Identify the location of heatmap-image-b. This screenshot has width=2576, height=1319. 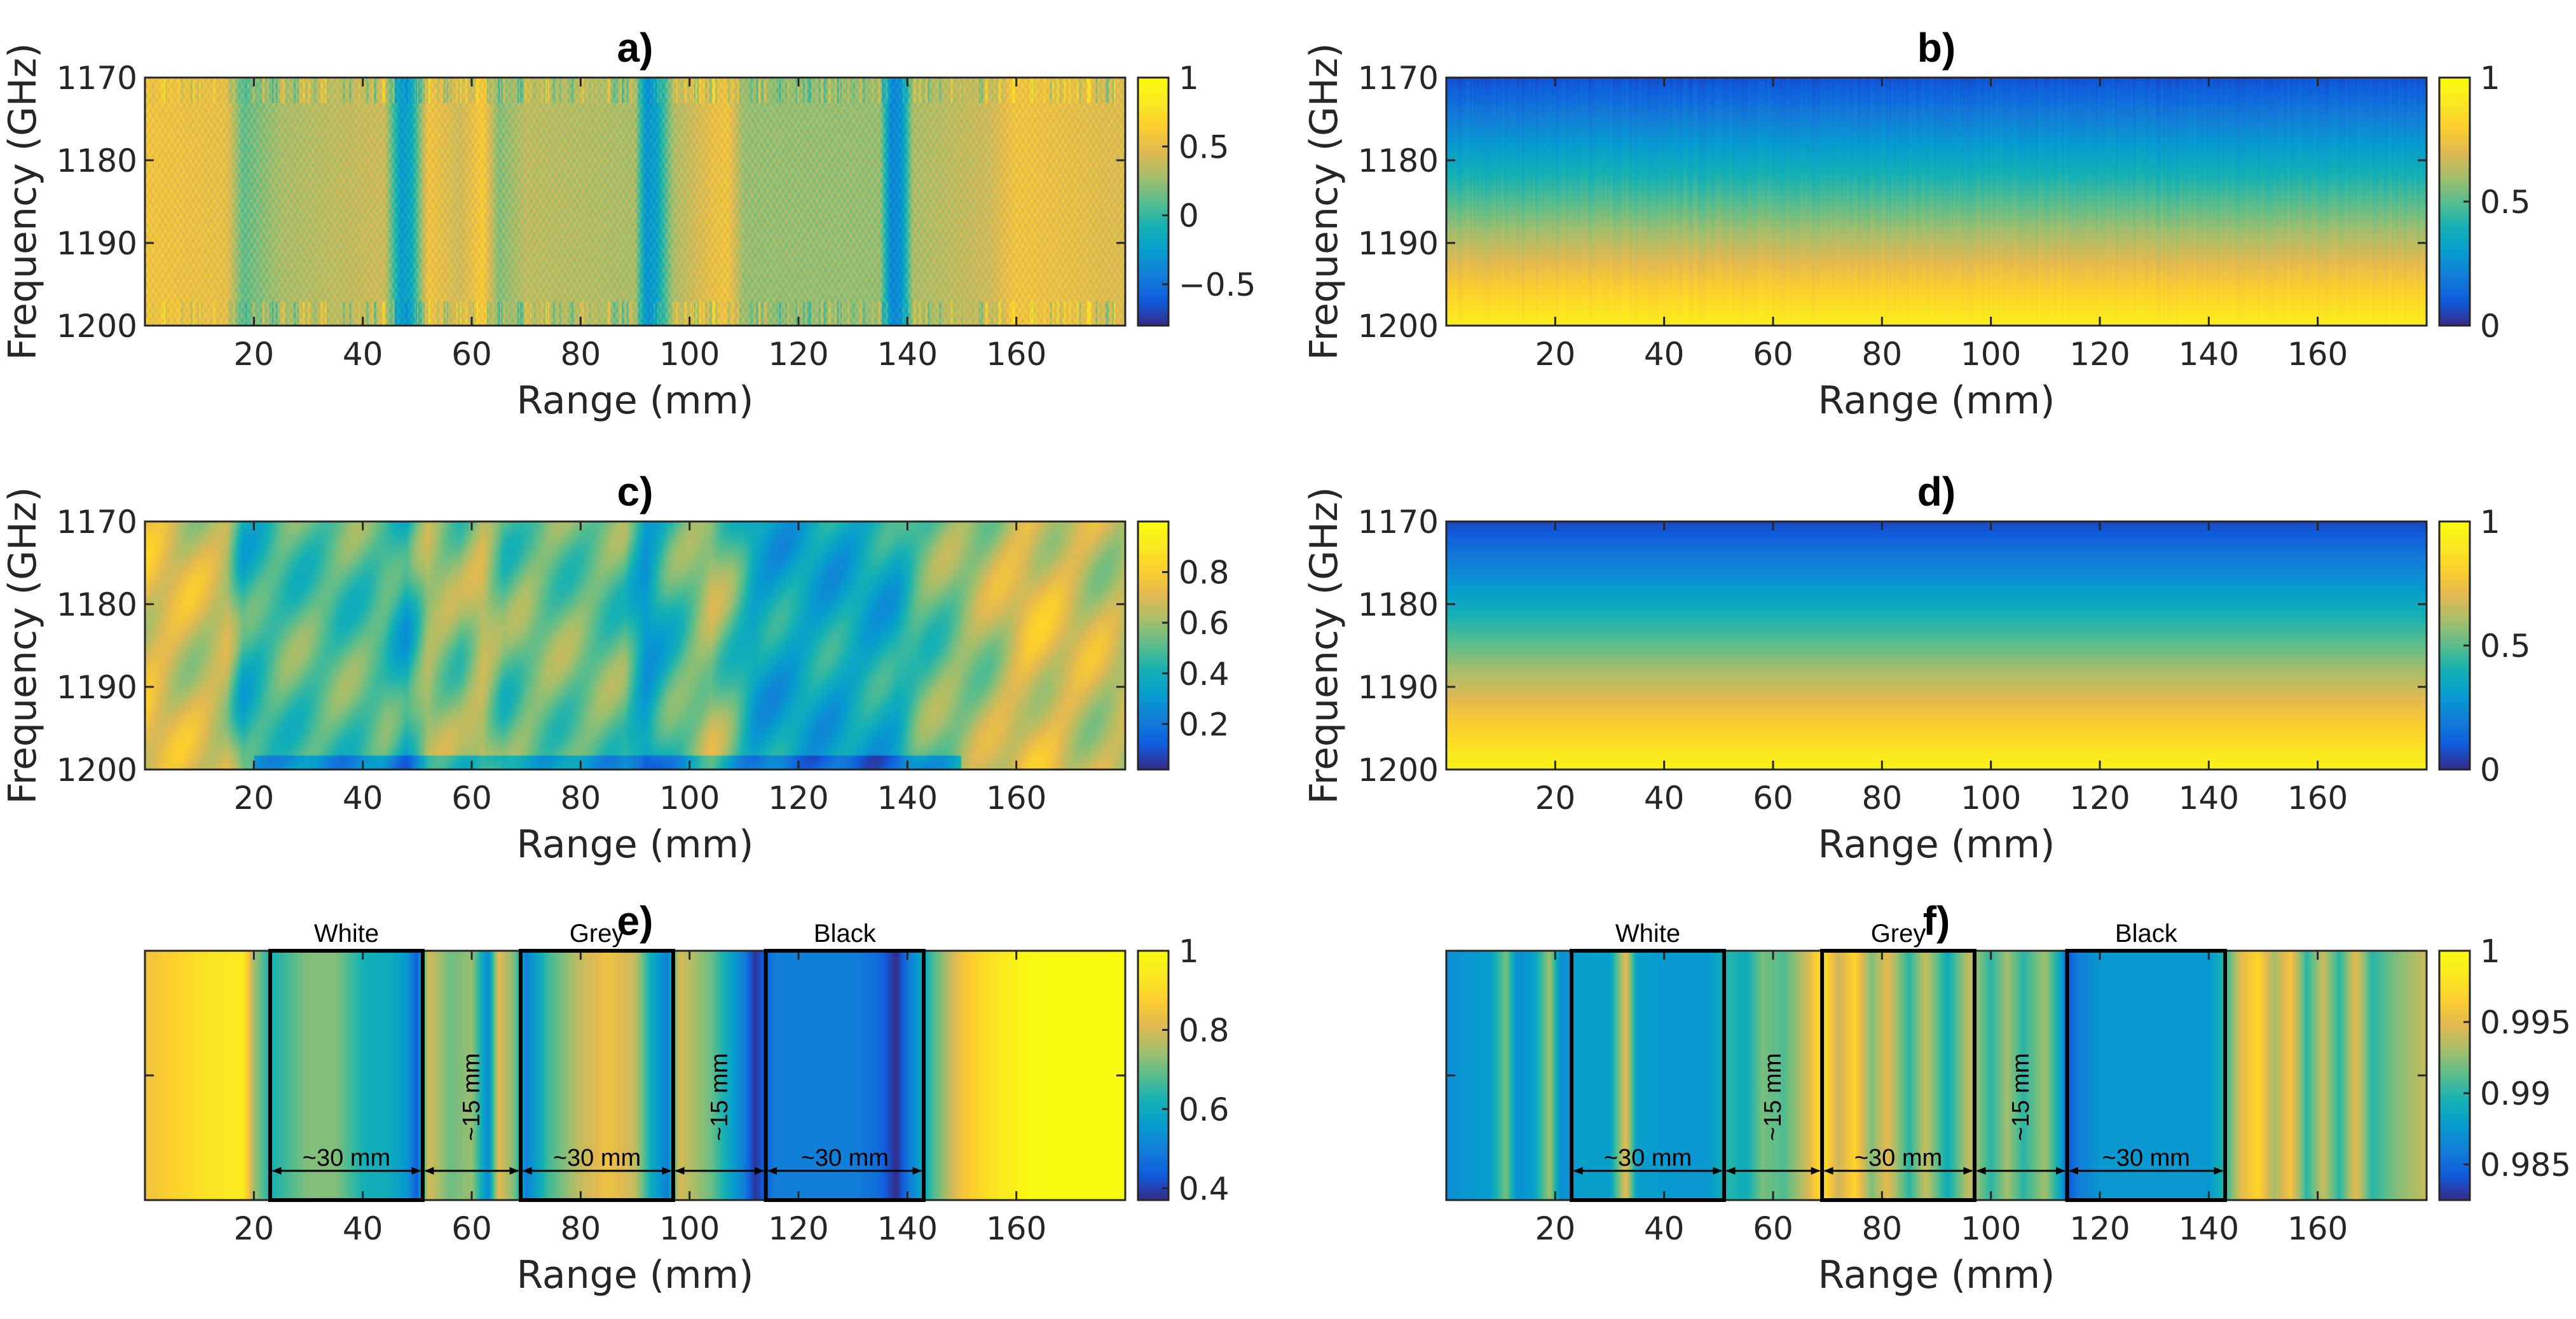
(1936, 202).